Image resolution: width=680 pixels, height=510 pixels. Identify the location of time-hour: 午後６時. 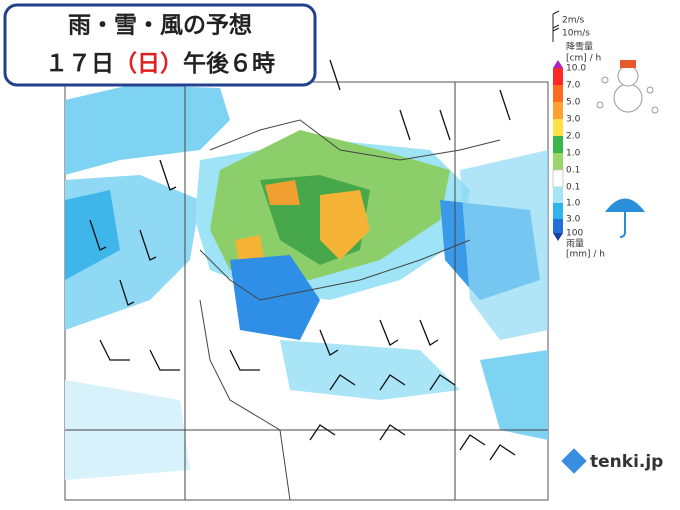
(229, 63).